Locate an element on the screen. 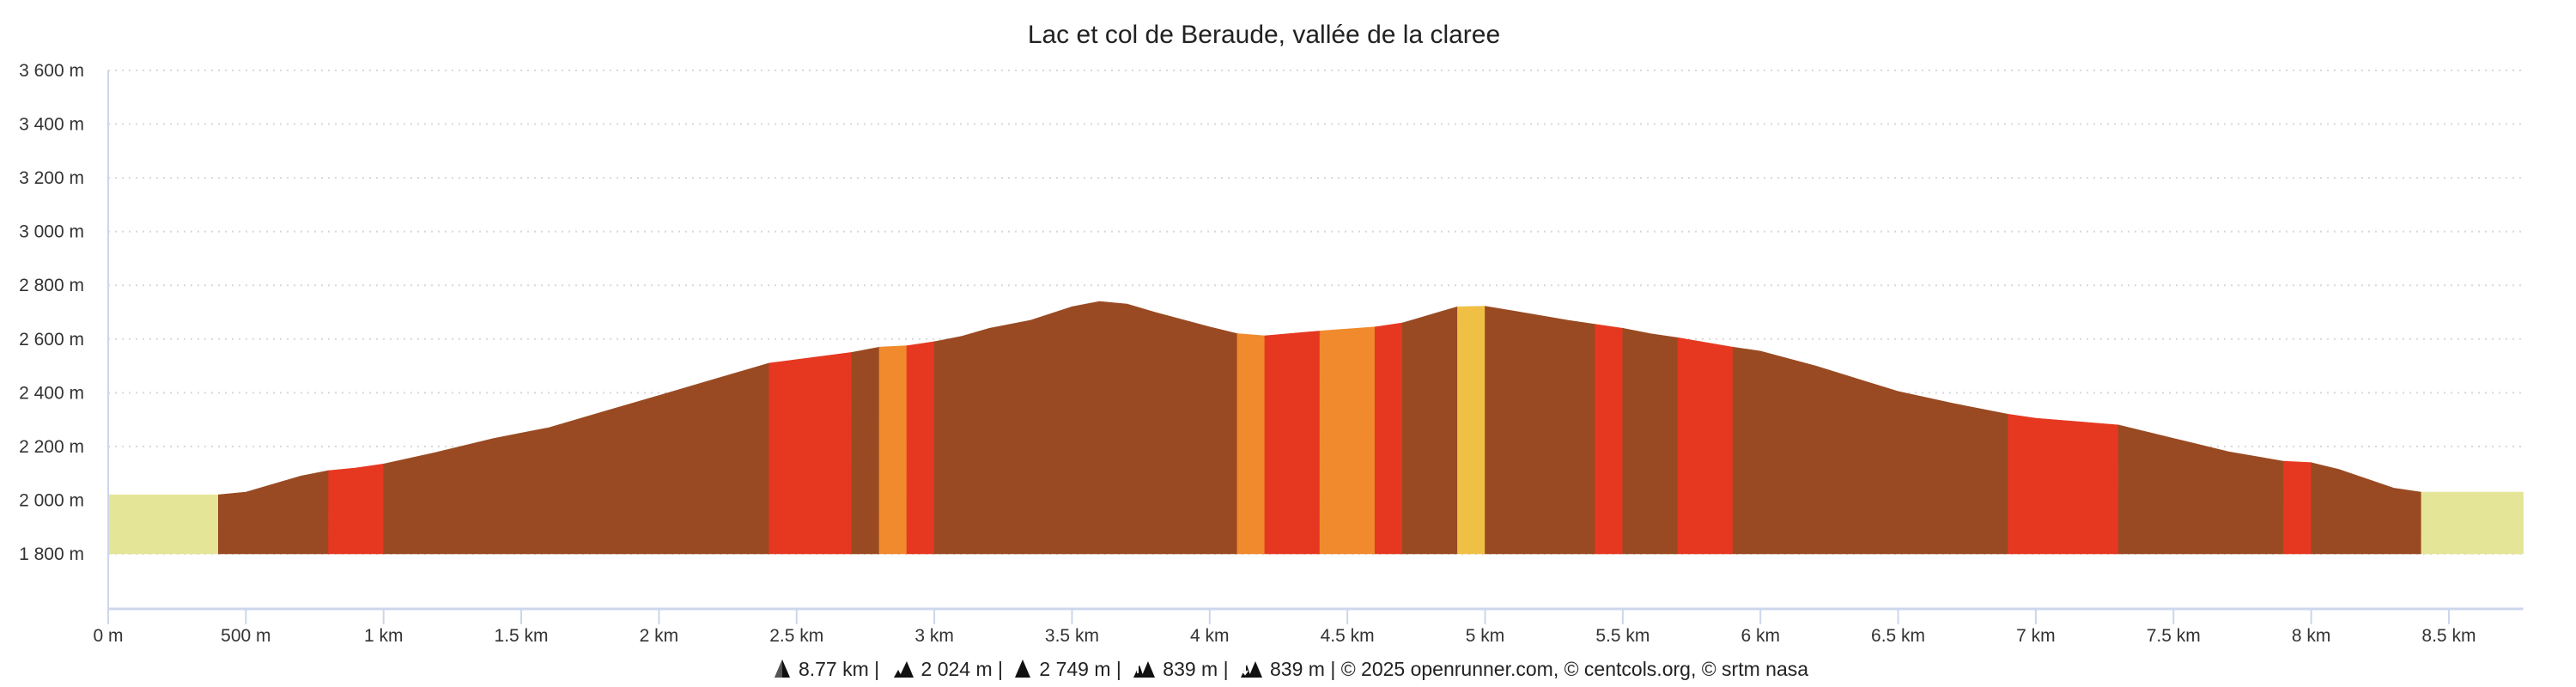 This screenshot has width=2576, height=687. x-tick-label: 1.5 km is located at coordinates (522, 636).